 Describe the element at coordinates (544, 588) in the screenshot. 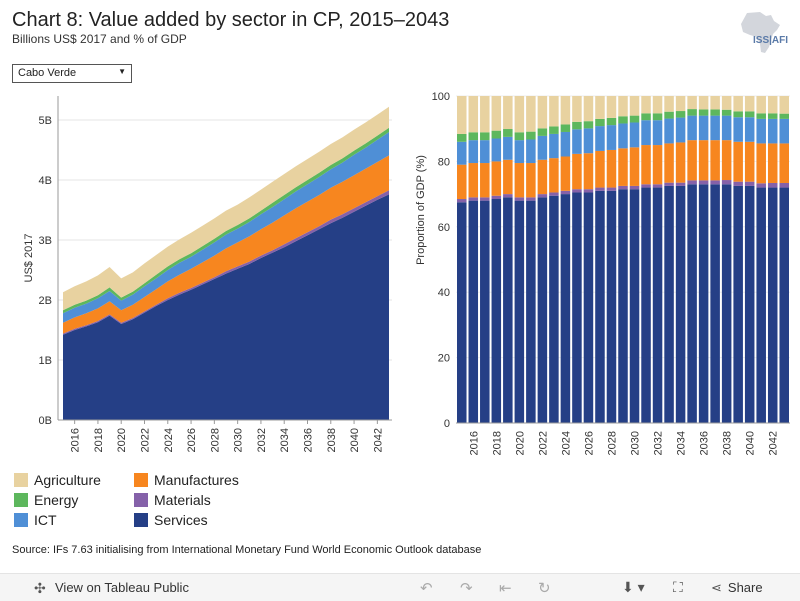

I see `refresh-icon: ↻` at that location.